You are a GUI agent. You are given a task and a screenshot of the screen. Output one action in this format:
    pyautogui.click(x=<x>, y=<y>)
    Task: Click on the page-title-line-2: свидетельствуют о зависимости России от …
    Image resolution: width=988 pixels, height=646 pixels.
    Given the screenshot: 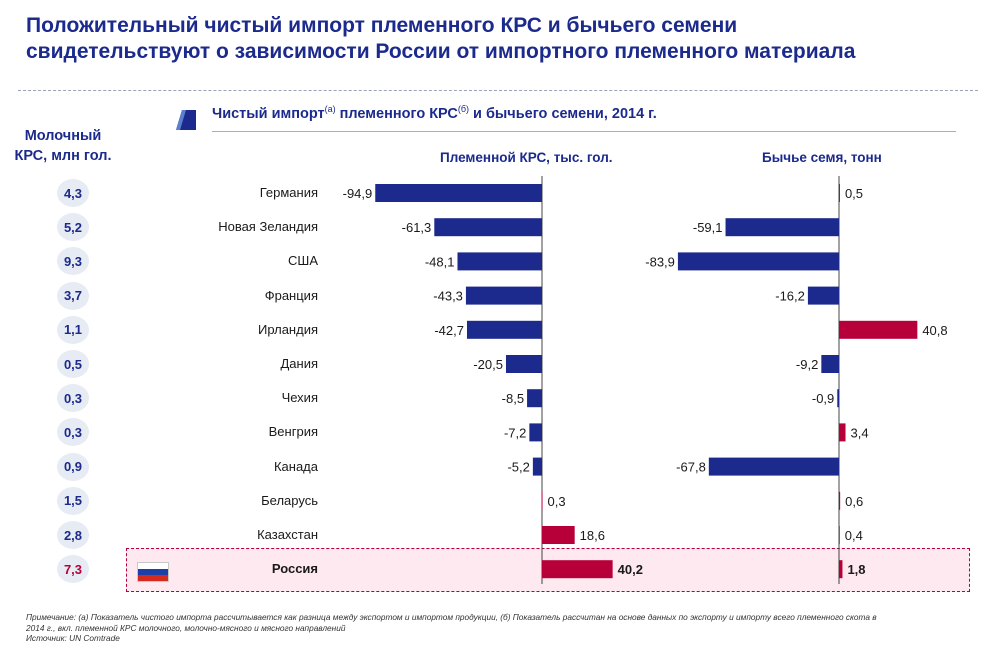 What is the action you would take?
    pyautogui.click(x=441, y=51)
    